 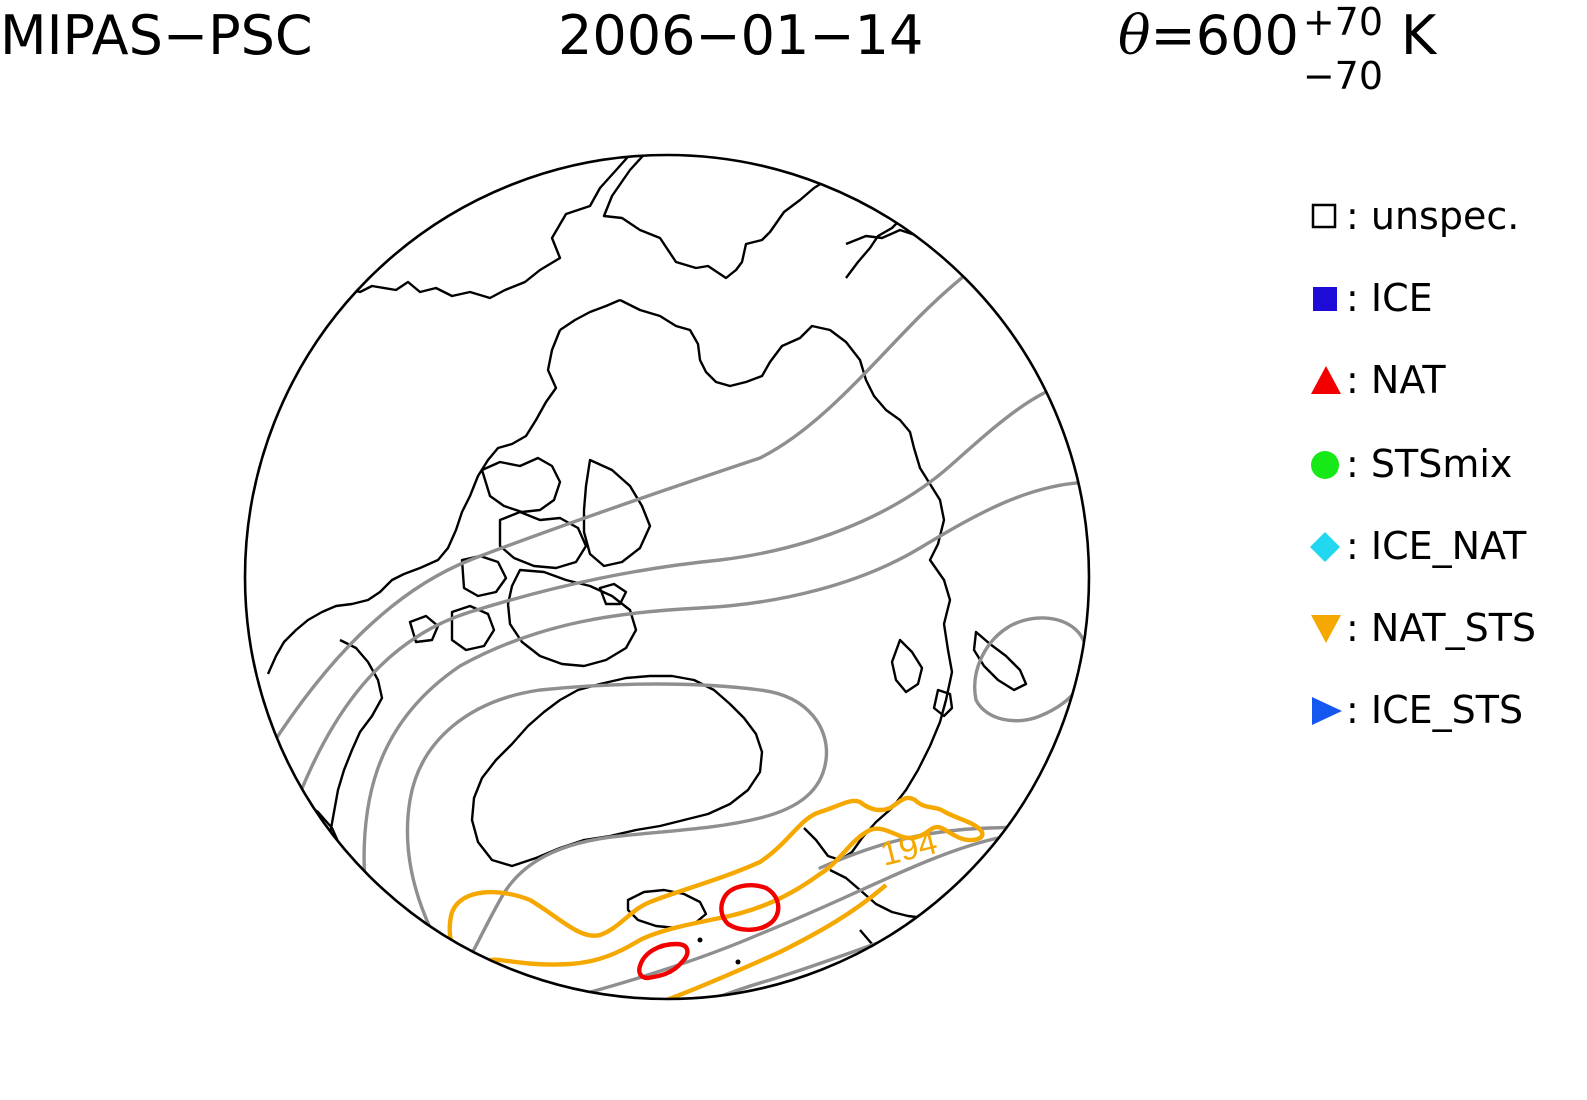 I want to click on filled-square-icon, so click(x=1325, y=299).